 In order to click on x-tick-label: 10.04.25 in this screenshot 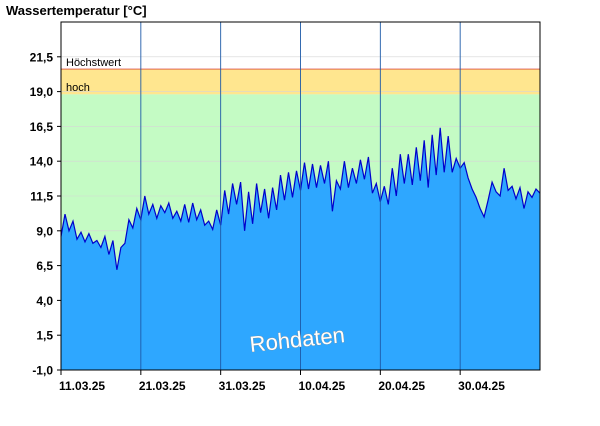, I will do `click(322, 386)`.